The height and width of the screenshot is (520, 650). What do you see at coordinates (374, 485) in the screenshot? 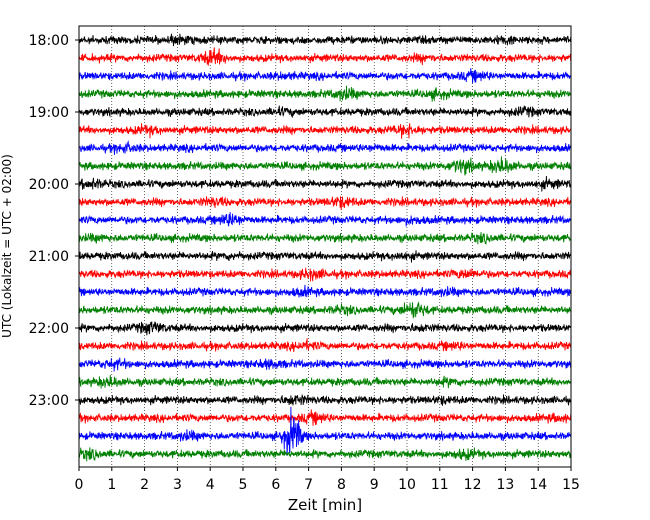
I see `x-tick-label: 9` at bounding box center [374, 485].